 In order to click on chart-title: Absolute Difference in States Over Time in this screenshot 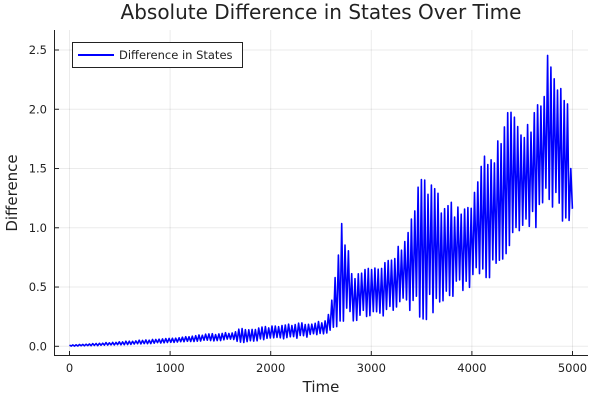, I will do `click(321, 12)`.